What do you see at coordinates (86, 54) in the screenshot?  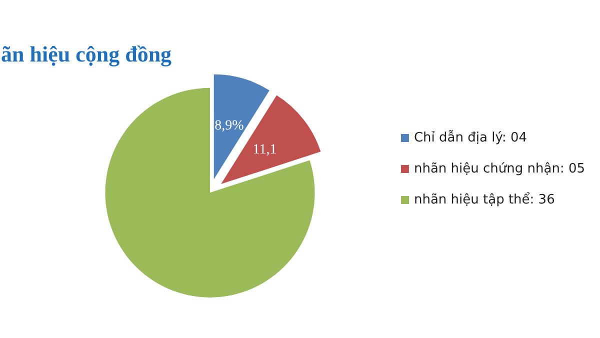 I see `chart-title: ãn hiệu cộng đồng` at bounding box center [86, 54].